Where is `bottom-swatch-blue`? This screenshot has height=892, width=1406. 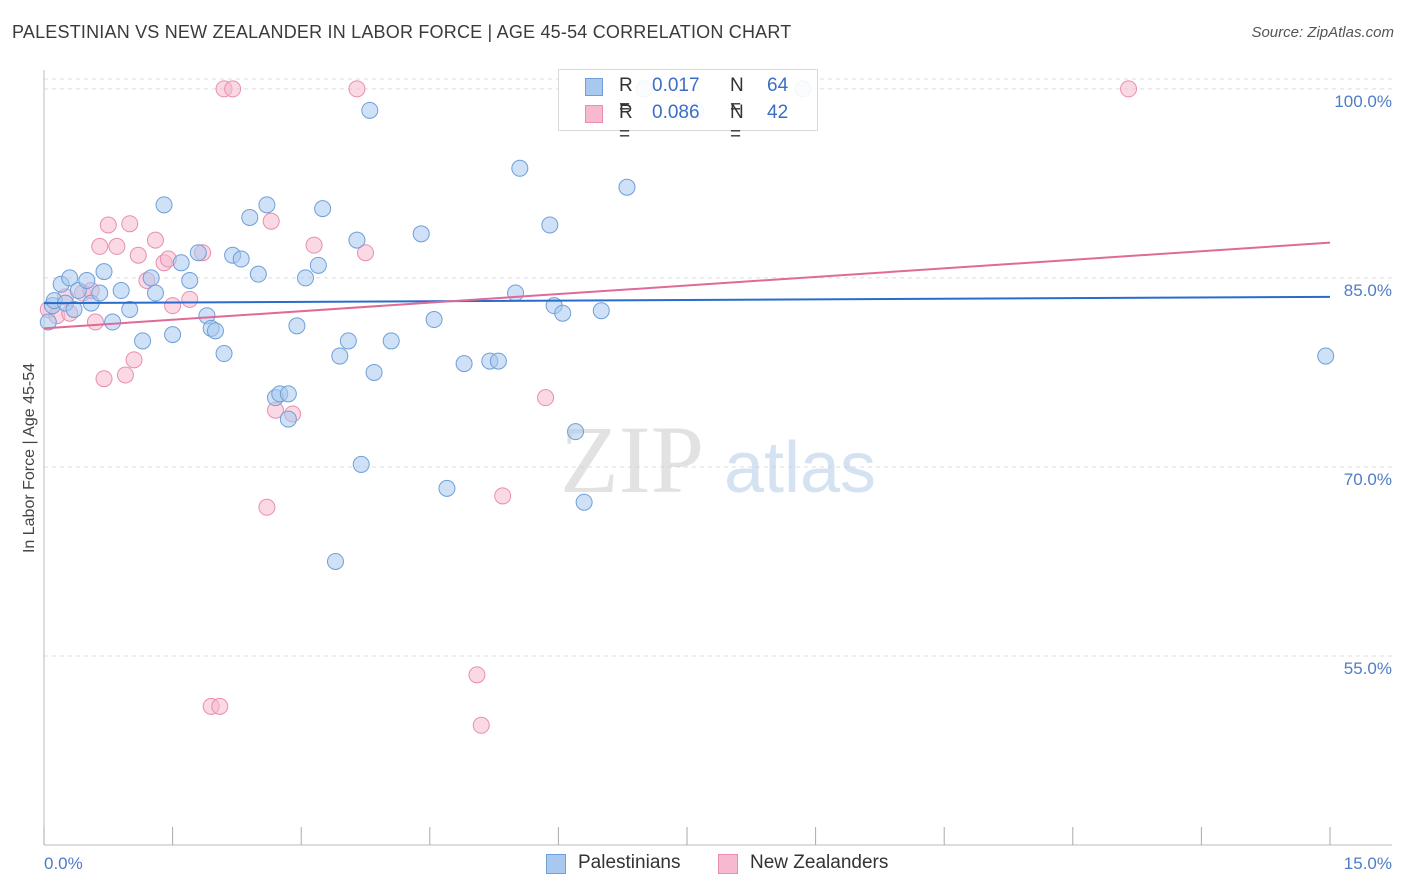
bottom-swatch-blue is located at coordinates (556, 864).